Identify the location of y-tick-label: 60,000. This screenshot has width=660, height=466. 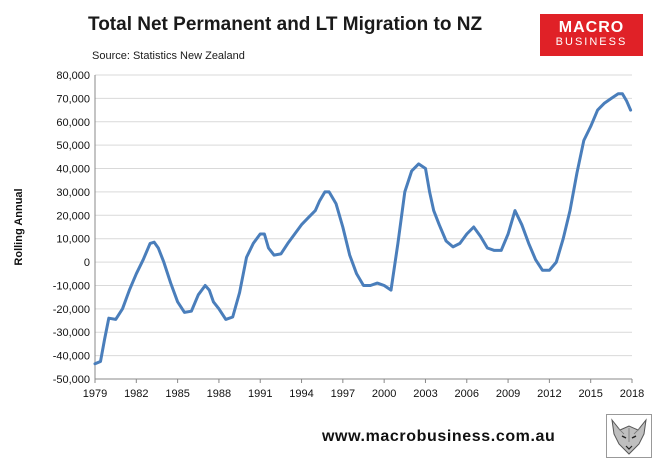
(73, 123).